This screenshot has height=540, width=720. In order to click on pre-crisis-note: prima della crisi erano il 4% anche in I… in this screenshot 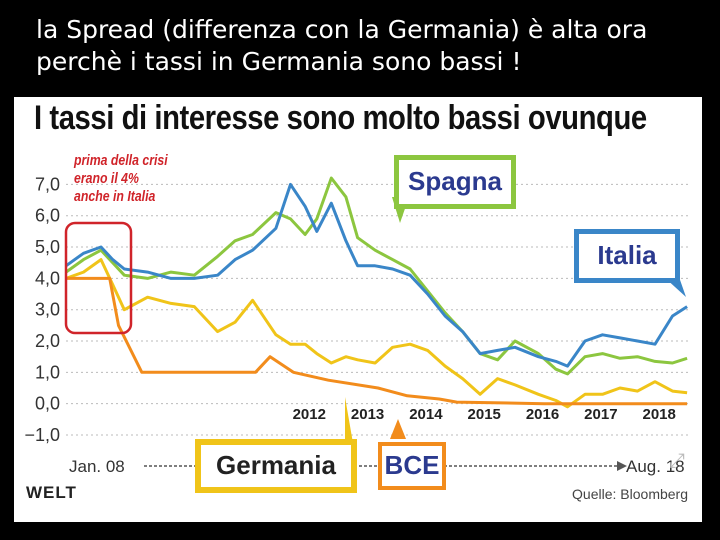, I will do `click(121, 179)`.